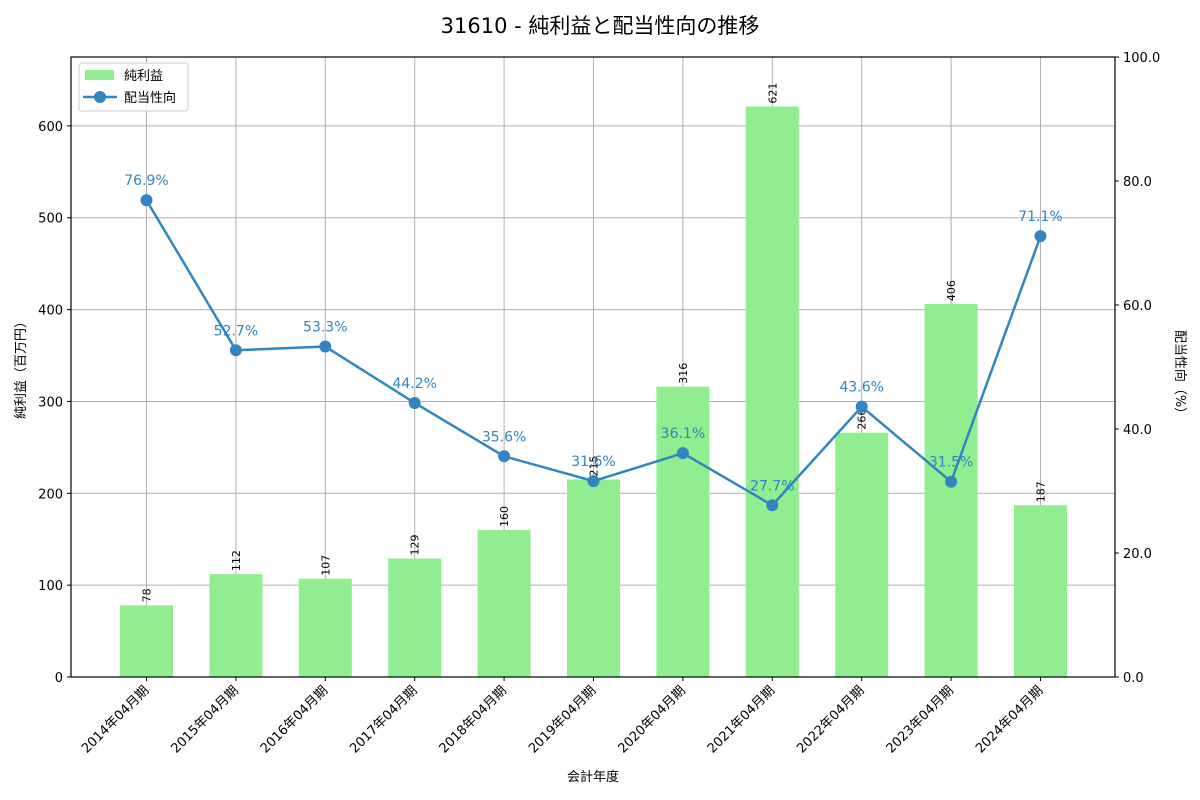 The image size is (1200, 800). Describe the element at coordinates (504, 516) in the screenshot. I see `bar-value-label: 160` at that location.